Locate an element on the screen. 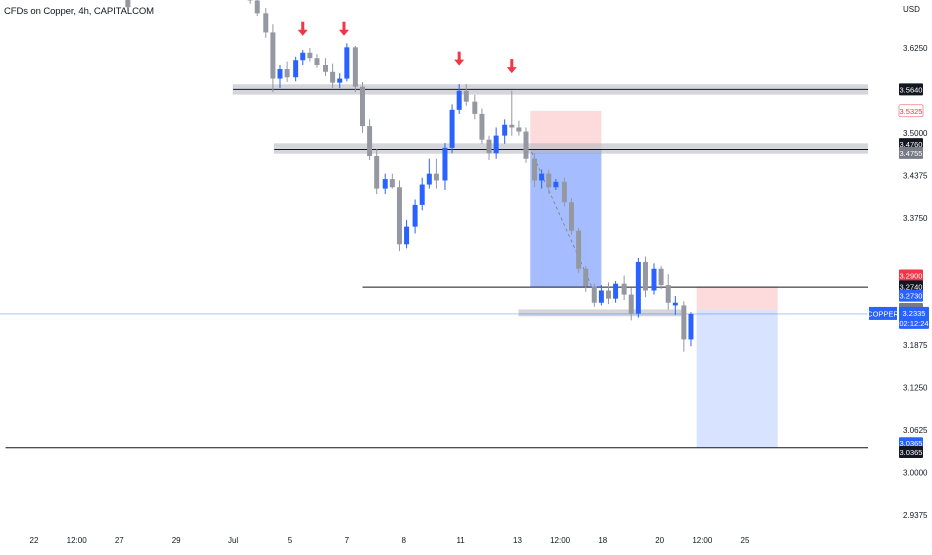 The width and height of the screenshot is (932, 555). time-axis-background is located at coordinates (466, 539).